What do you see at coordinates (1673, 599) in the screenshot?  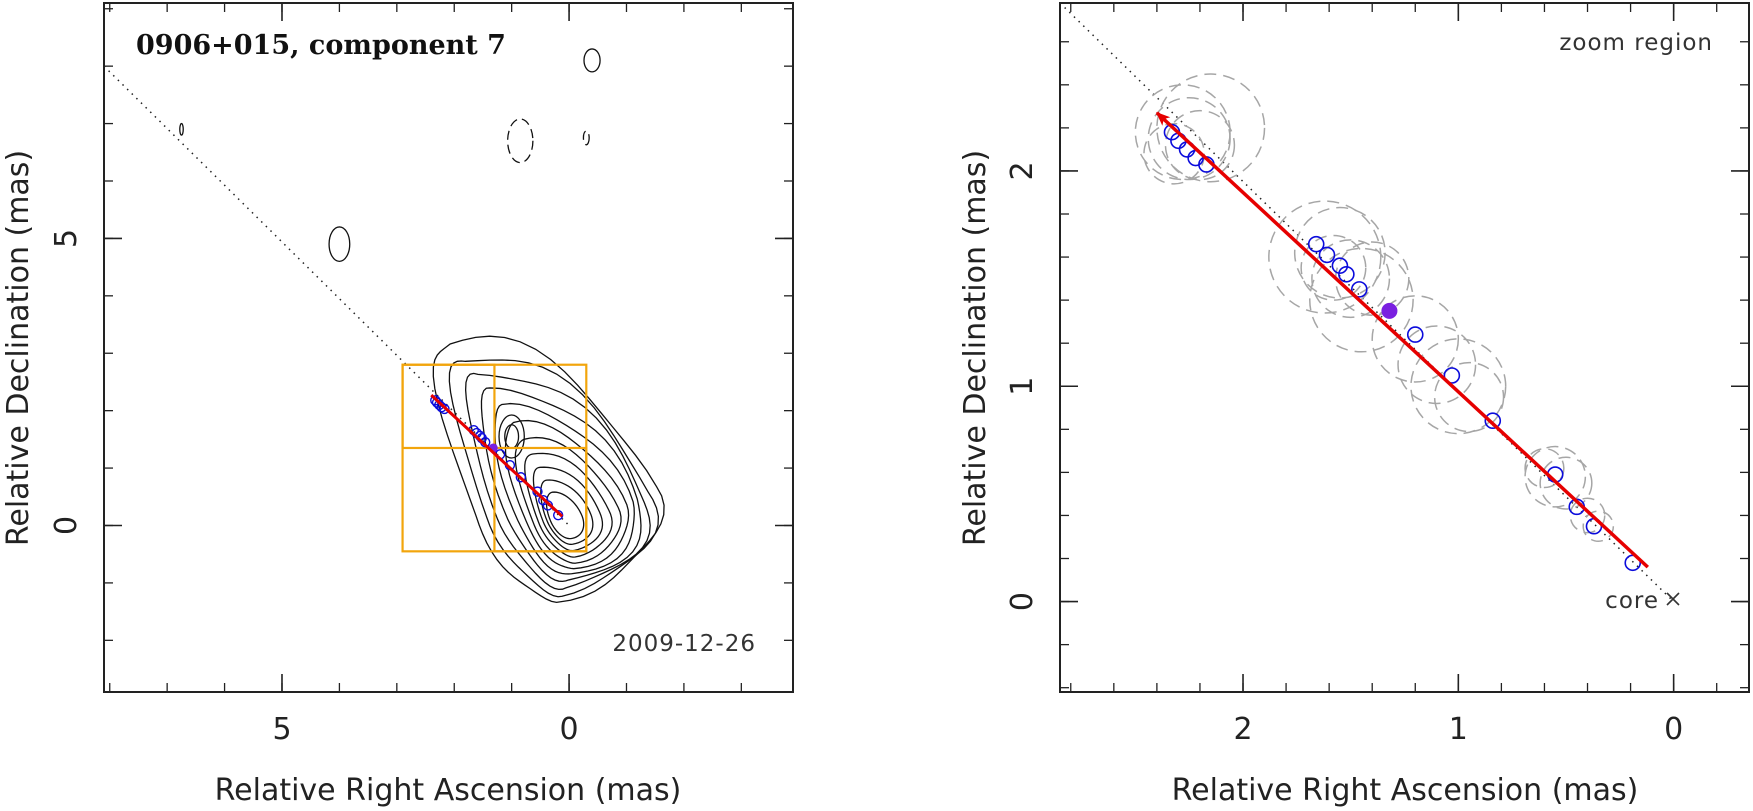 I see `core-marker-icon` at bounding box center [1673, 599].